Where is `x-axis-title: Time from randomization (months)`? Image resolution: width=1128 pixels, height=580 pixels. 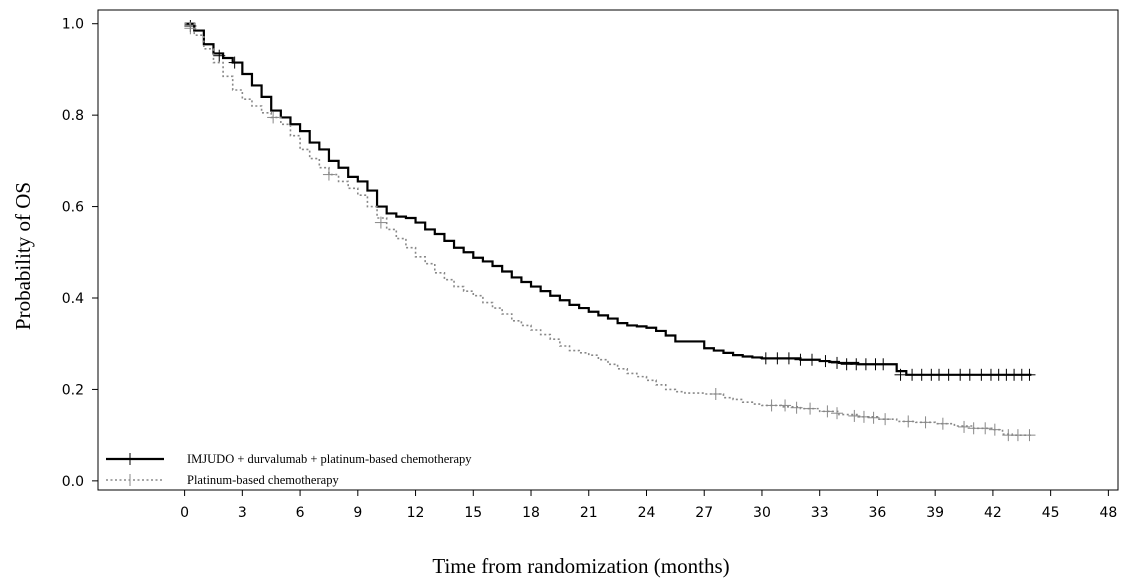 x-axis-title: Time from randomization (months) is located at coordinates (580, 566).